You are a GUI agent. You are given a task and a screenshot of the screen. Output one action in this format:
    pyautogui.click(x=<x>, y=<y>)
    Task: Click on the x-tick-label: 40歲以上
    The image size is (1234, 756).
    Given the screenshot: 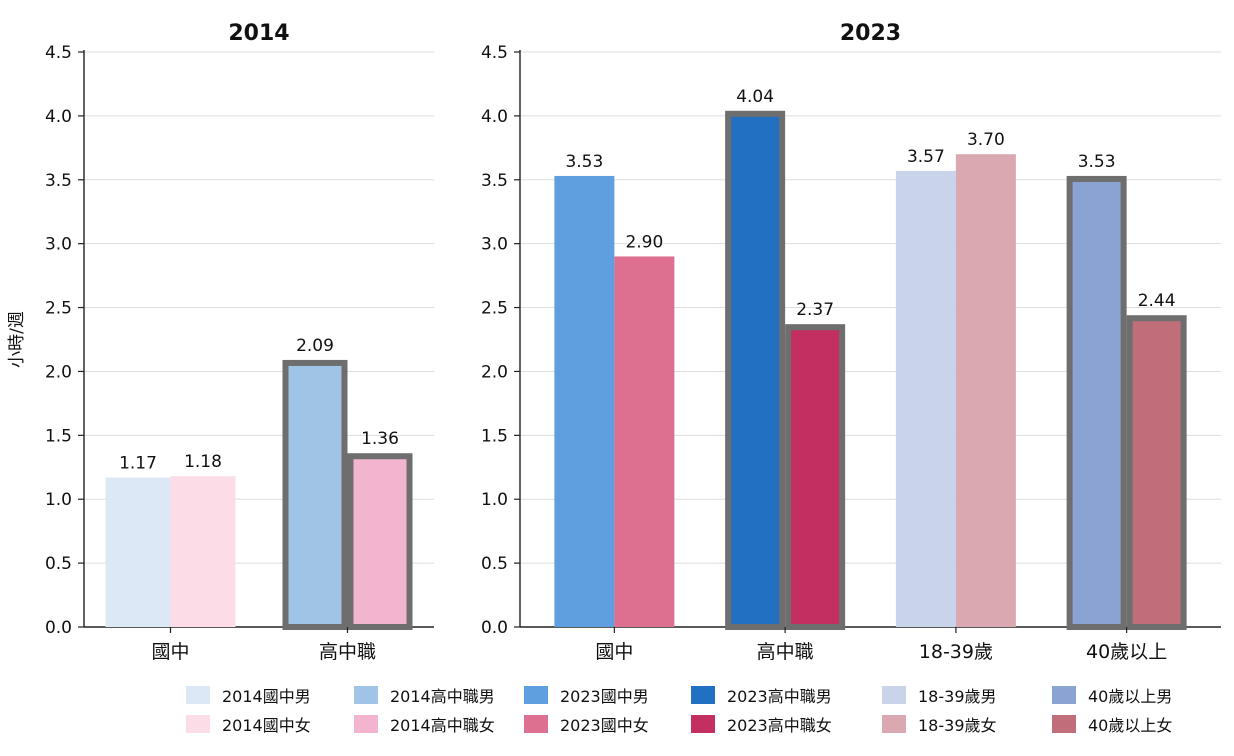 What is the action you would take?
    pyautogui.click(x=1126, y=652)
    